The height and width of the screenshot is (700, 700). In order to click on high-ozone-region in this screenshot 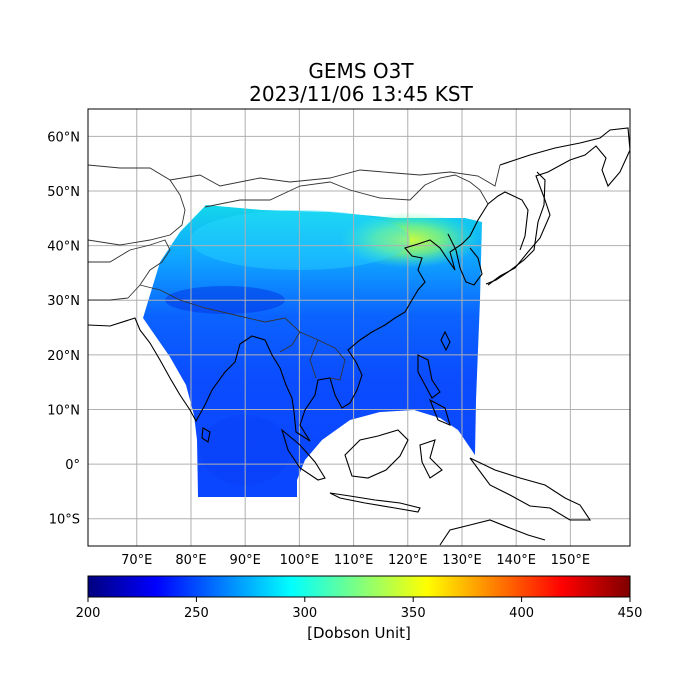, I will do `click(410, 240)`.